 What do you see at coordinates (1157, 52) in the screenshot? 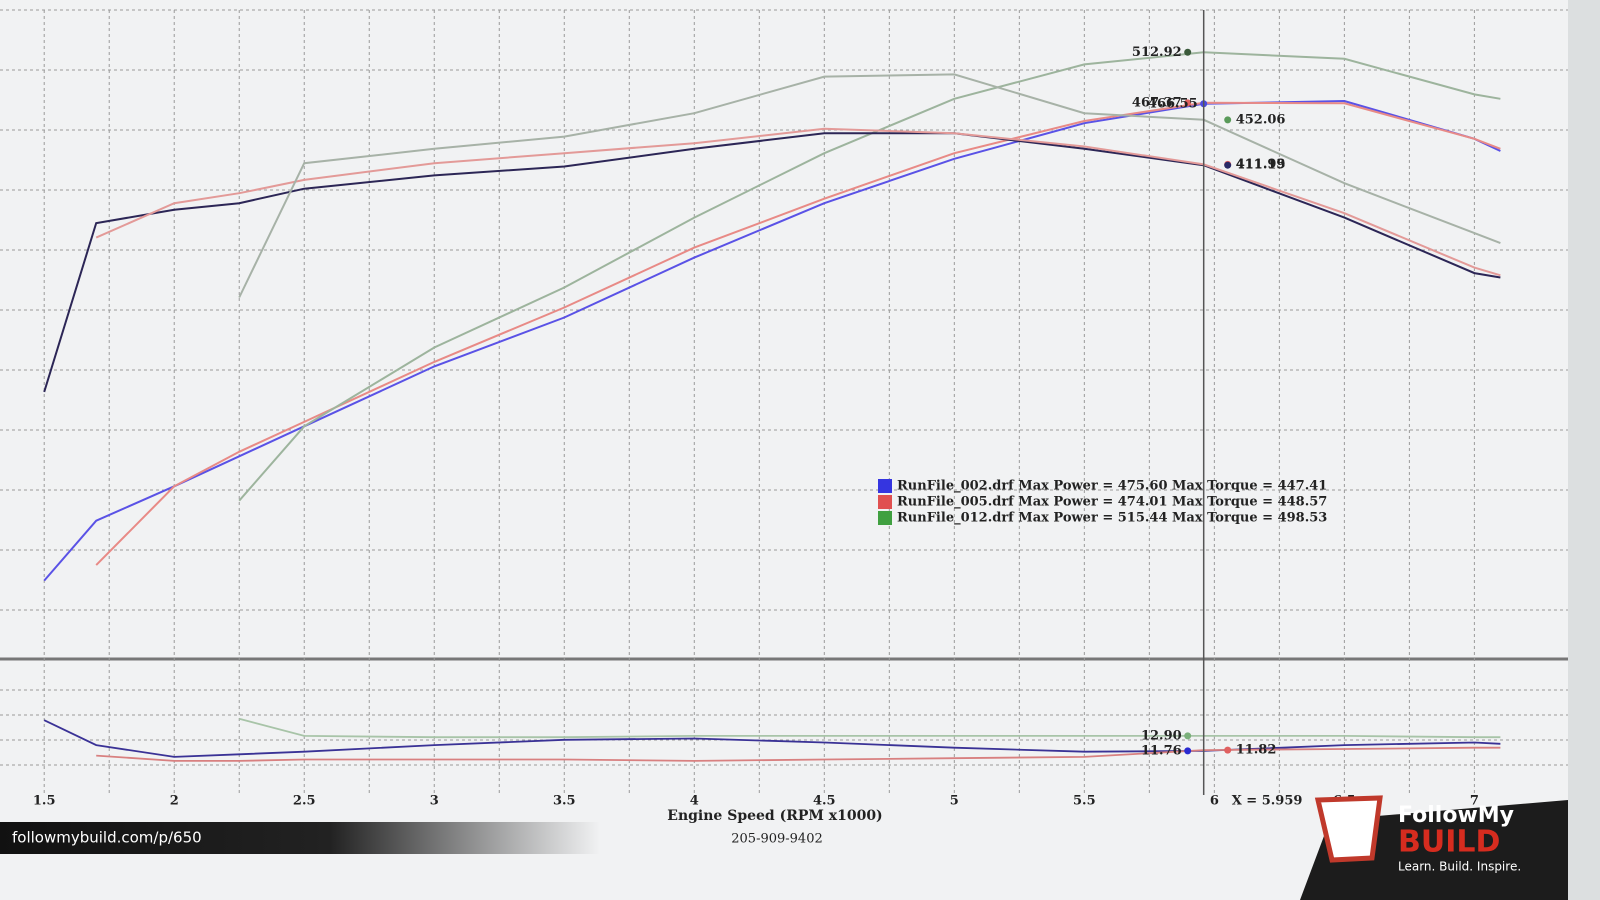
I see `annotation-label: 512.92` at bounding box center [1157, 52].